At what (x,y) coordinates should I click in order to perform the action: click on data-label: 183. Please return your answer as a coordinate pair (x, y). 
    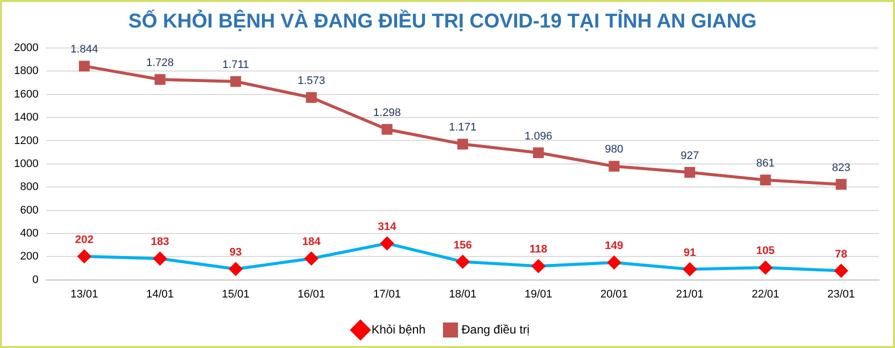
    Looking at the image, I should click on (160, 242).